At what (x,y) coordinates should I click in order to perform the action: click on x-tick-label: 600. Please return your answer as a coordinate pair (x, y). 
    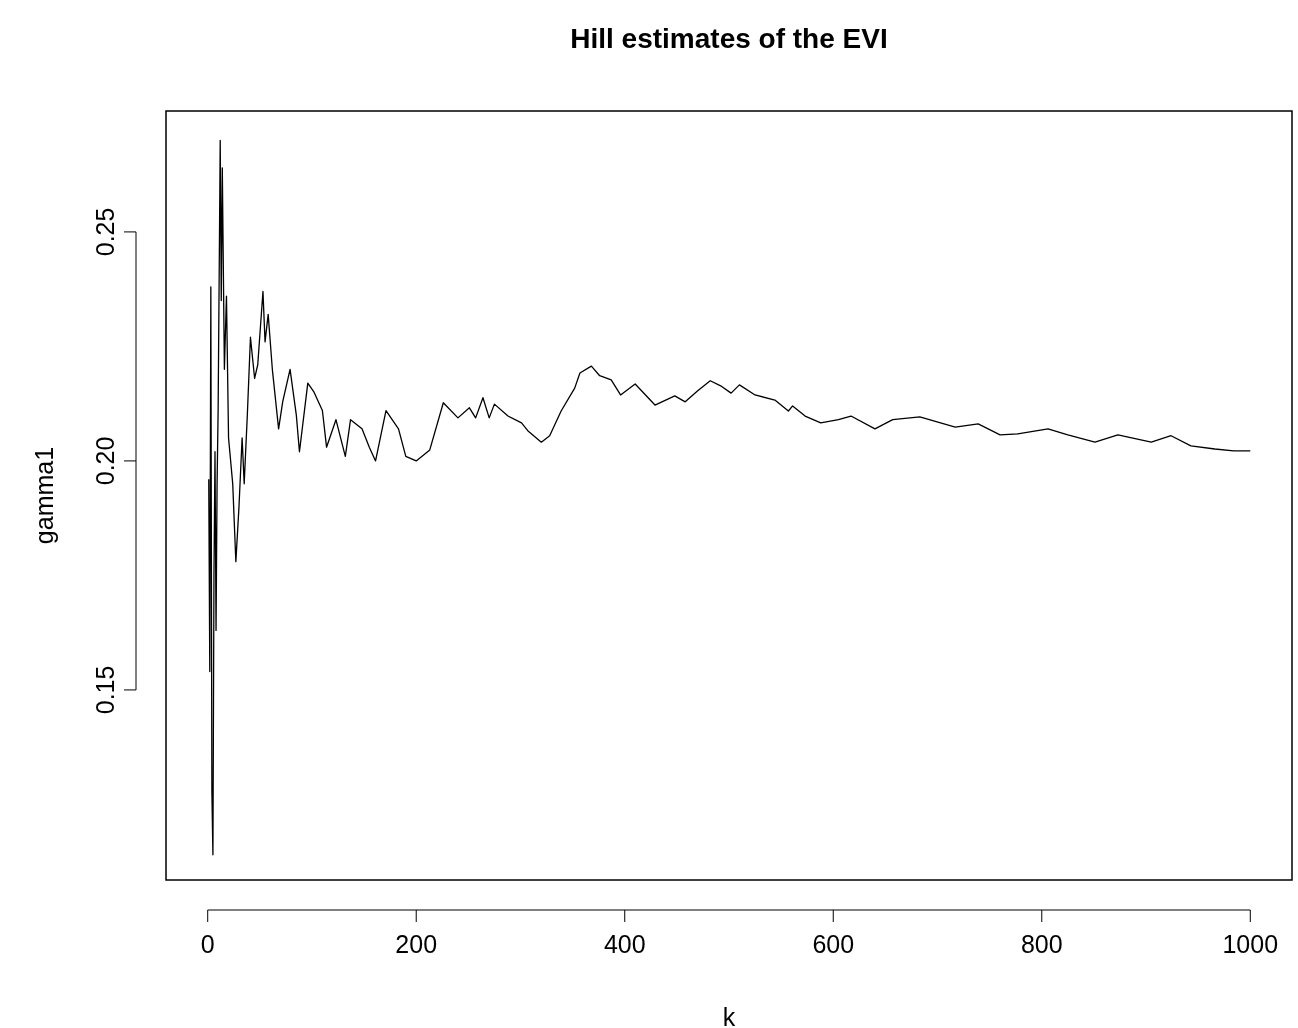
    Looking at the image, I should click on (833, 944).